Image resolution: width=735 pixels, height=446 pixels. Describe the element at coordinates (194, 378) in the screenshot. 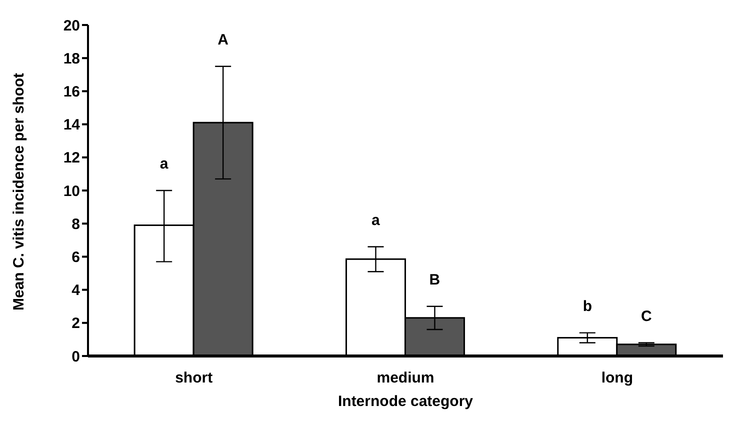

I see `x-tick-label: short` at that location.